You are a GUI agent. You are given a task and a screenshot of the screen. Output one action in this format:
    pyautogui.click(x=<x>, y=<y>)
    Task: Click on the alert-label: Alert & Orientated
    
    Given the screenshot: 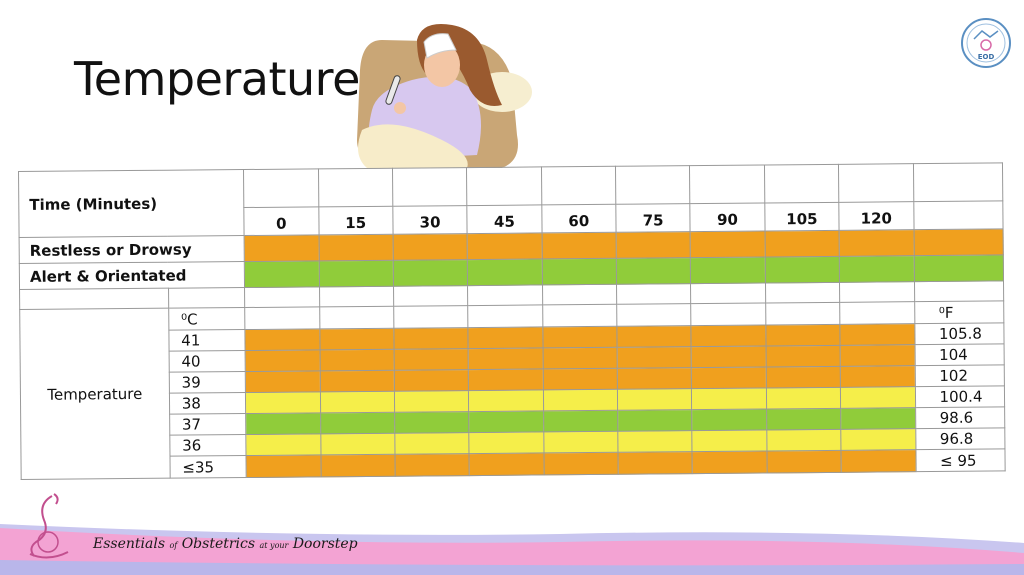 What is the action you would take?
    pyautogui.click(x=132, y=275)
    